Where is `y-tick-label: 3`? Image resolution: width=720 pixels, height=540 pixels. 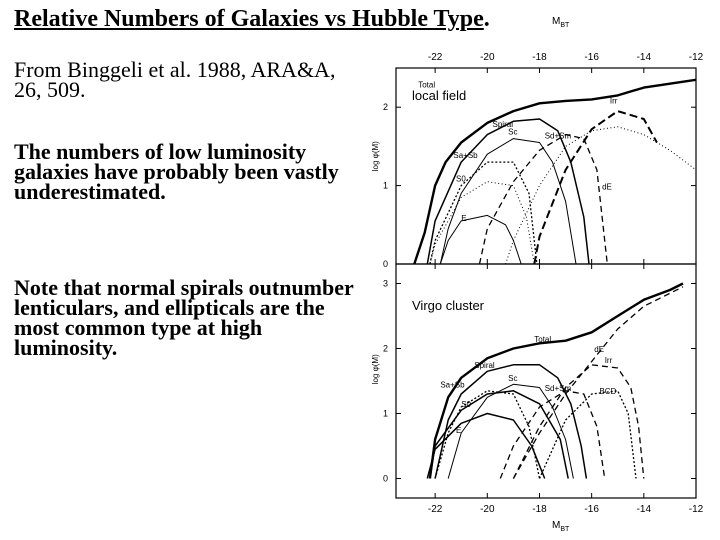
y-tick-label: 3 is located at coordinates (385, 284).